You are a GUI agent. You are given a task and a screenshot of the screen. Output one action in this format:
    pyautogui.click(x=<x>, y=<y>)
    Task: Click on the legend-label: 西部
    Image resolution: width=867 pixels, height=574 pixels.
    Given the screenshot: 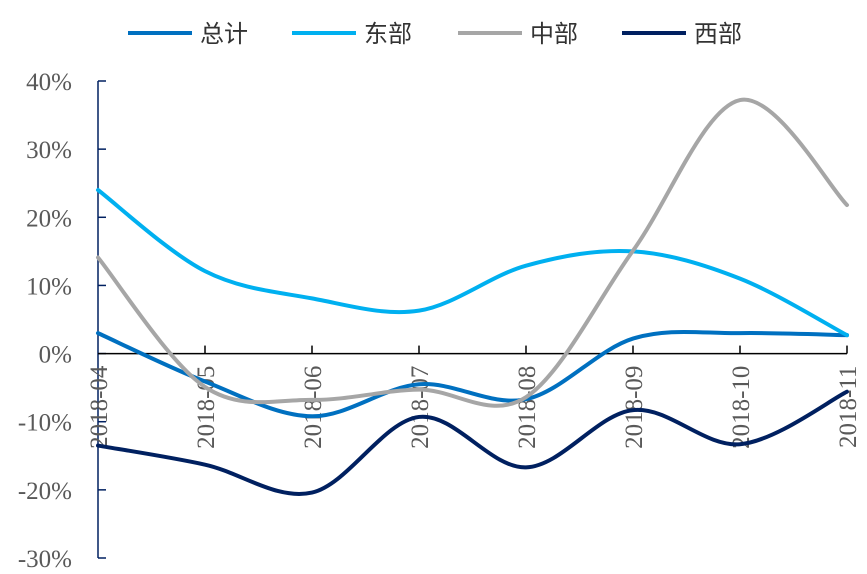 What is the action you would take?
    pyautogui.click(x=718, y=34)
    